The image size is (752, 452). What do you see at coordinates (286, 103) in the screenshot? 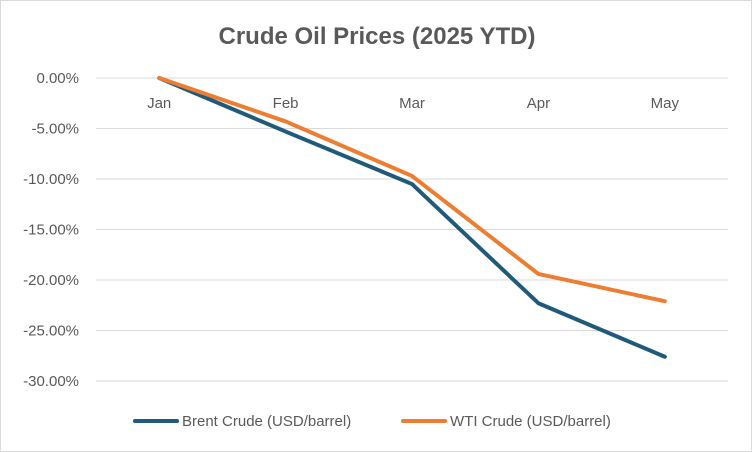
I see `x-tick-label: Feb` at bounding box center [286, 103].